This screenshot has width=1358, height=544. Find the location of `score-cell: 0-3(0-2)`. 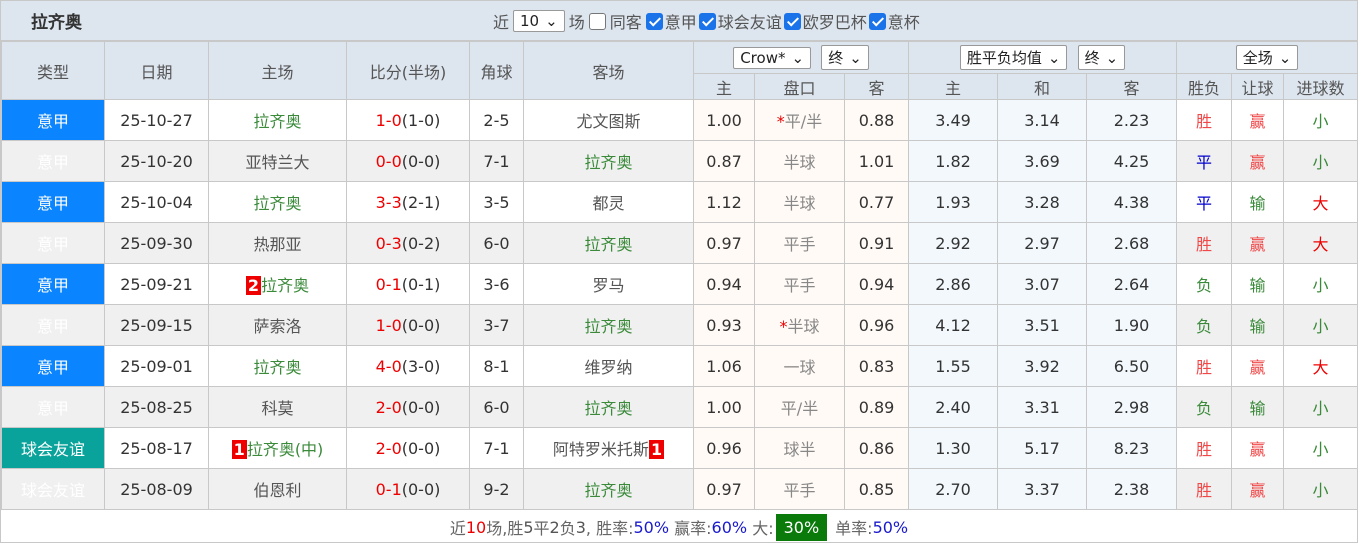

score-cell: 0-3(0-2) is located at coordinates (408, 243).